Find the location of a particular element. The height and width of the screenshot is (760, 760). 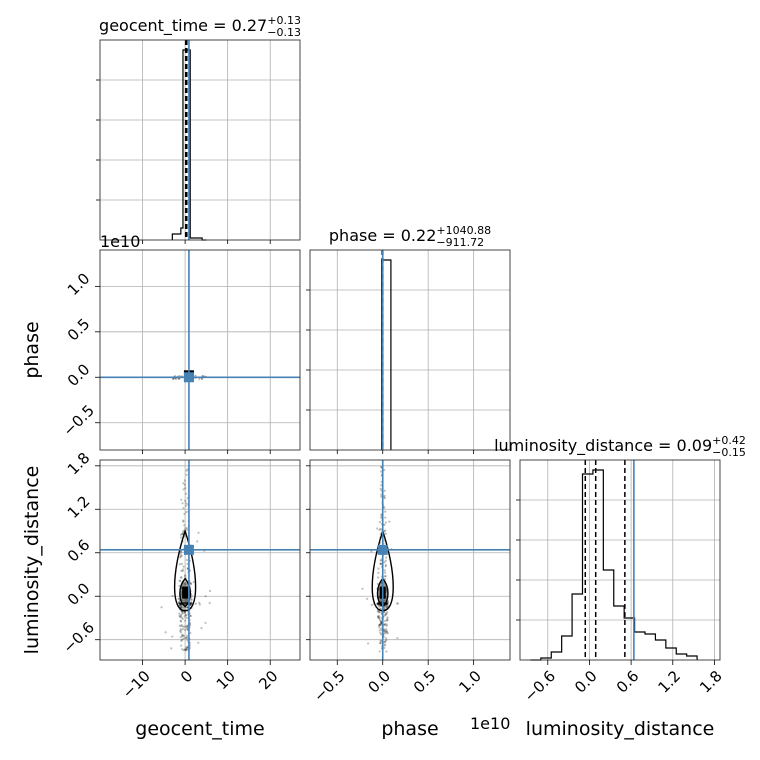

ytick-label-phase-2: 0.5 is located at coordinates (79, 330).